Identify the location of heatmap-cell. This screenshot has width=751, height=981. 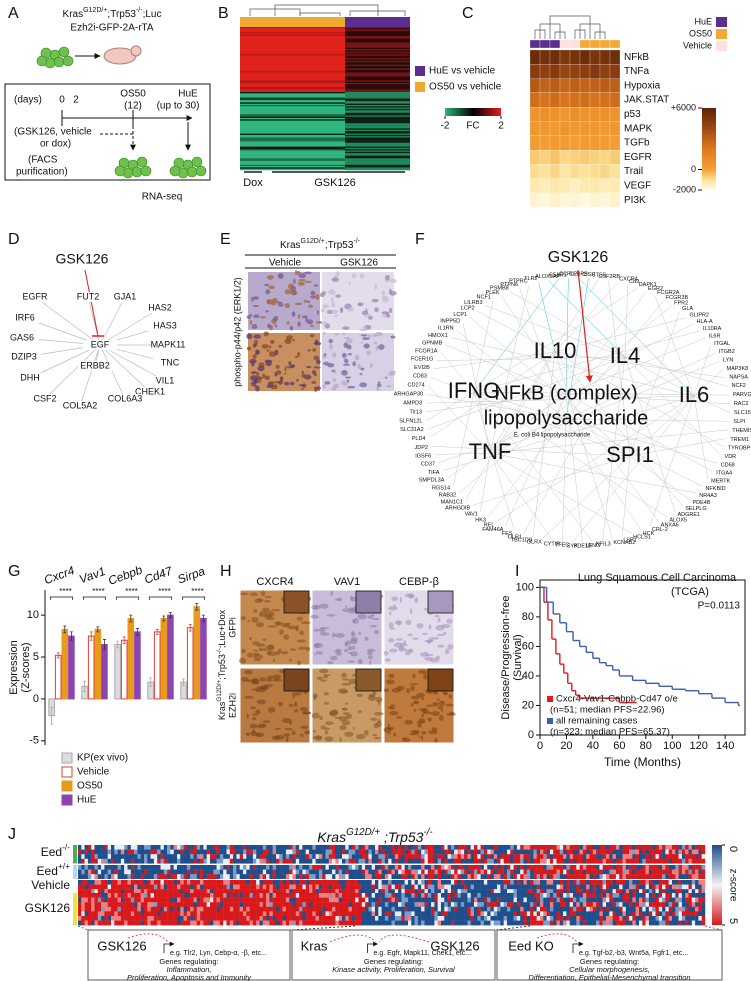
(585, 114).